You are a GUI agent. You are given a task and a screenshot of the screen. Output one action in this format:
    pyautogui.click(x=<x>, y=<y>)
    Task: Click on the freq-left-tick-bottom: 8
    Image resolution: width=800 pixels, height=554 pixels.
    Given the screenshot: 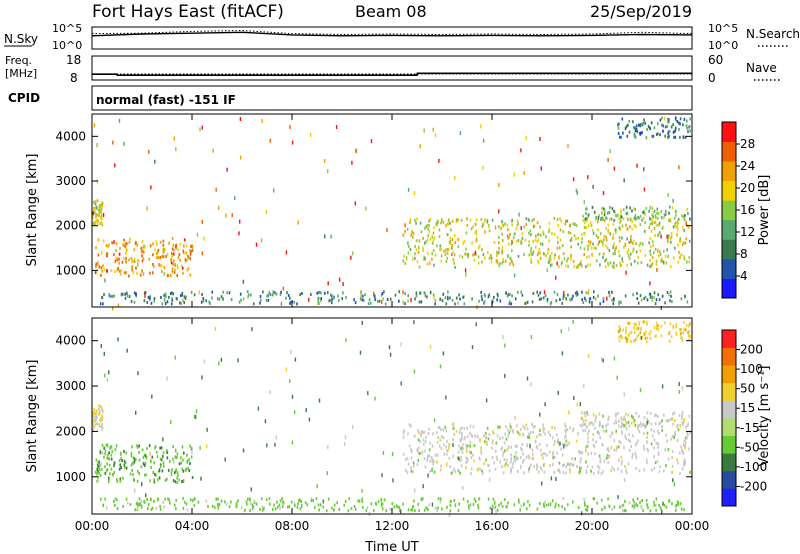 What is the action you would take?
    pyautogui.click(x=74, y=78)
    